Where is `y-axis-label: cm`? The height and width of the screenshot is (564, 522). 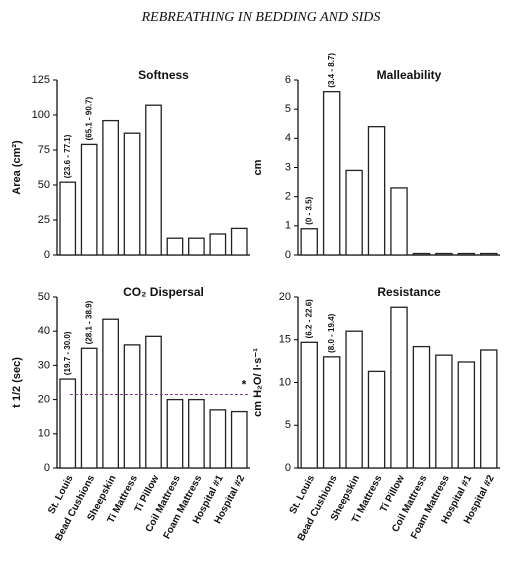 y-axis-label: cm is located at coordinates (258, 167).